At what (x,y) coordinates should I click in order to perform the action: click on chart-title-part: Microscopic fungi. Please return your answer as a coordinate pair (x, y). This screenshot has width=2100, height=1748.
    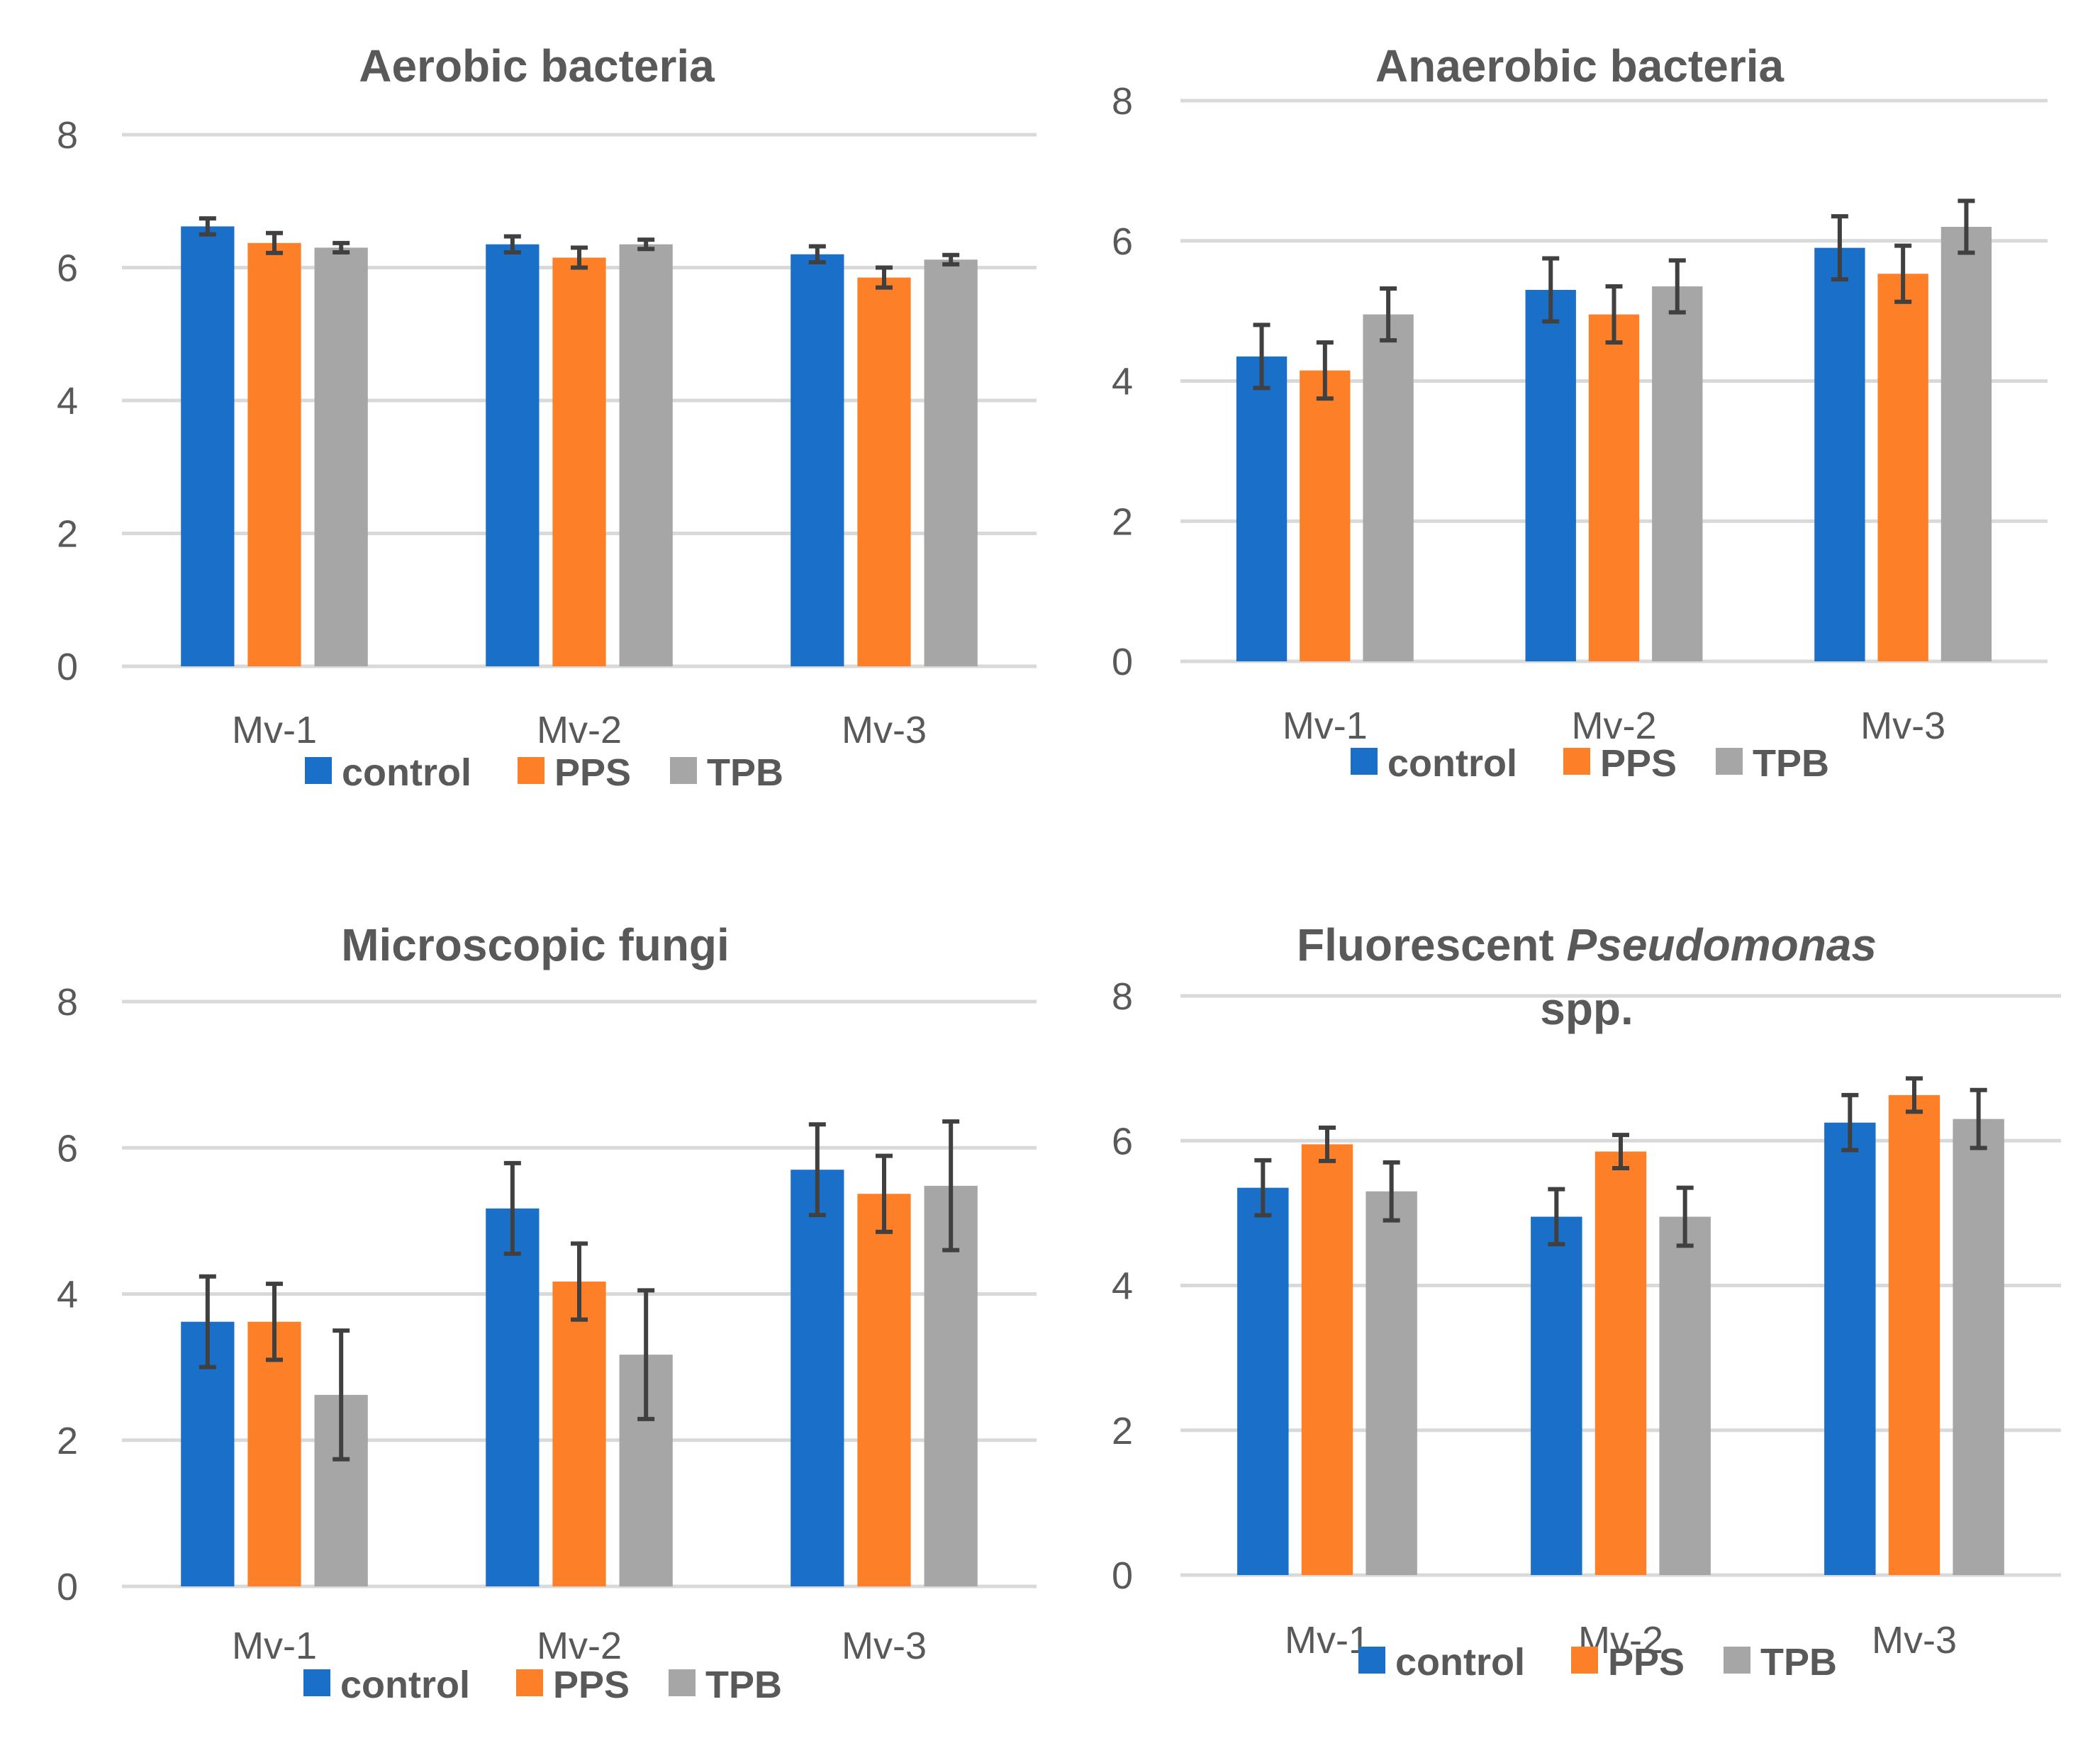
    Looking at the image, I should click on (535, 944).